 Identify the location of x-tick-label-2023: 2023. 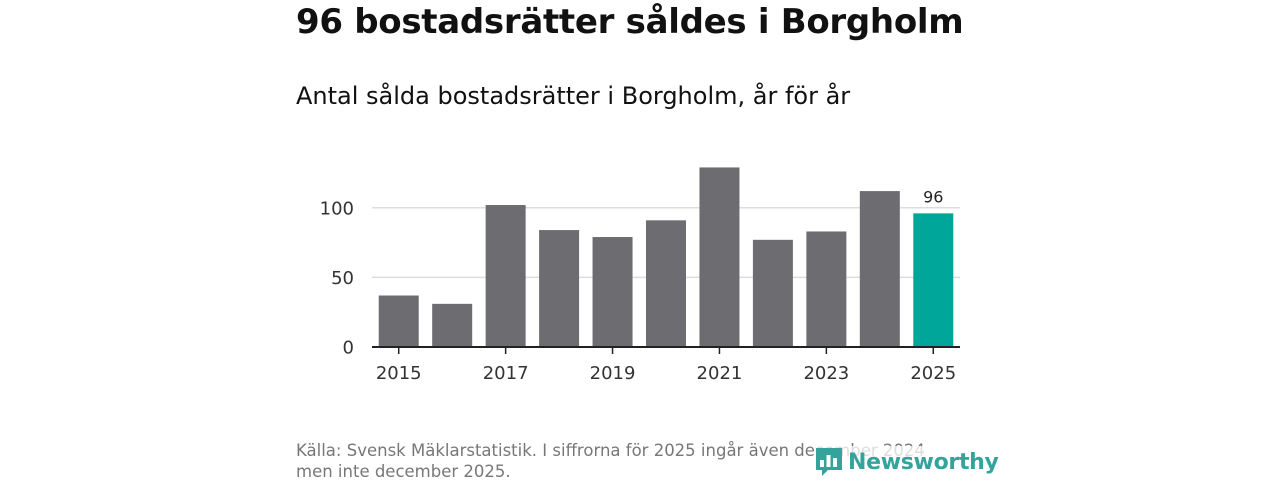
(826, 373).